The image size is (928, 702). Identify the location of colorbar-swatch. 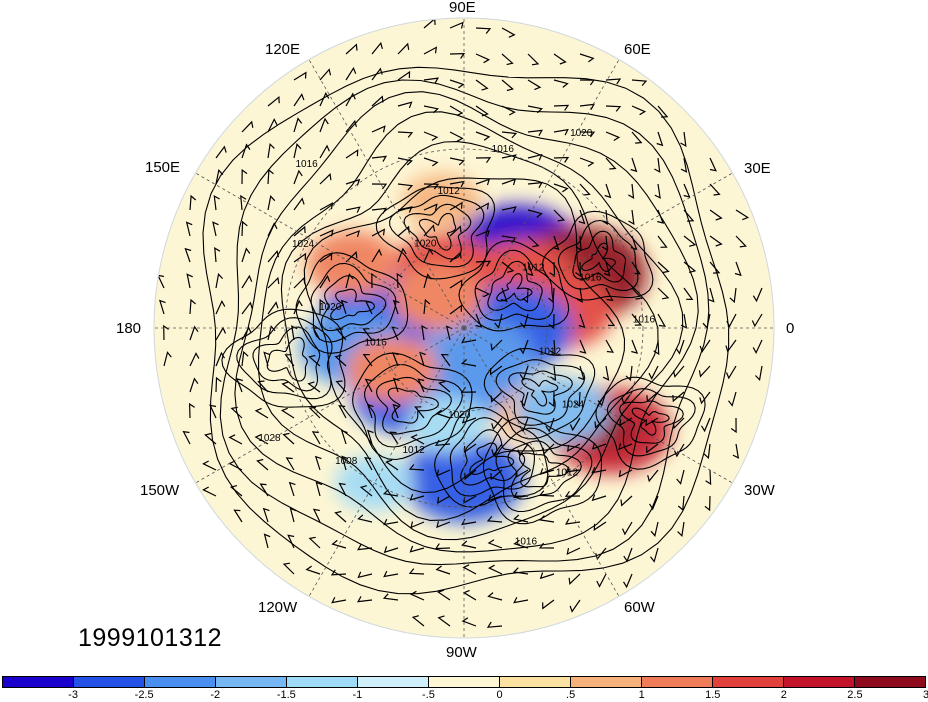
(677, 682).